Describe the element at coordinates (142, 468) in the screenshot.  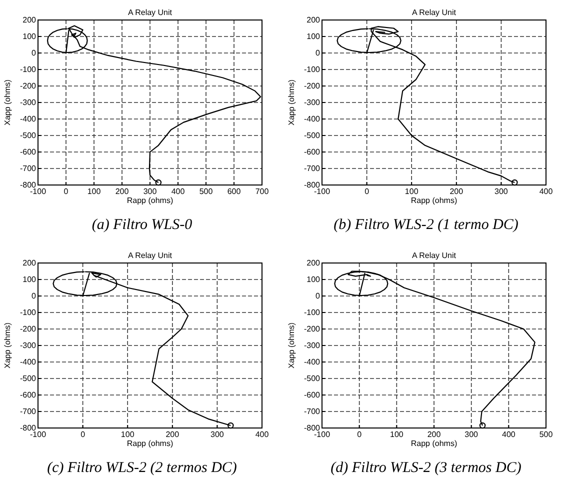
I see `text: (c) Filtro WLS-2 (2 termos DC)` at that location.